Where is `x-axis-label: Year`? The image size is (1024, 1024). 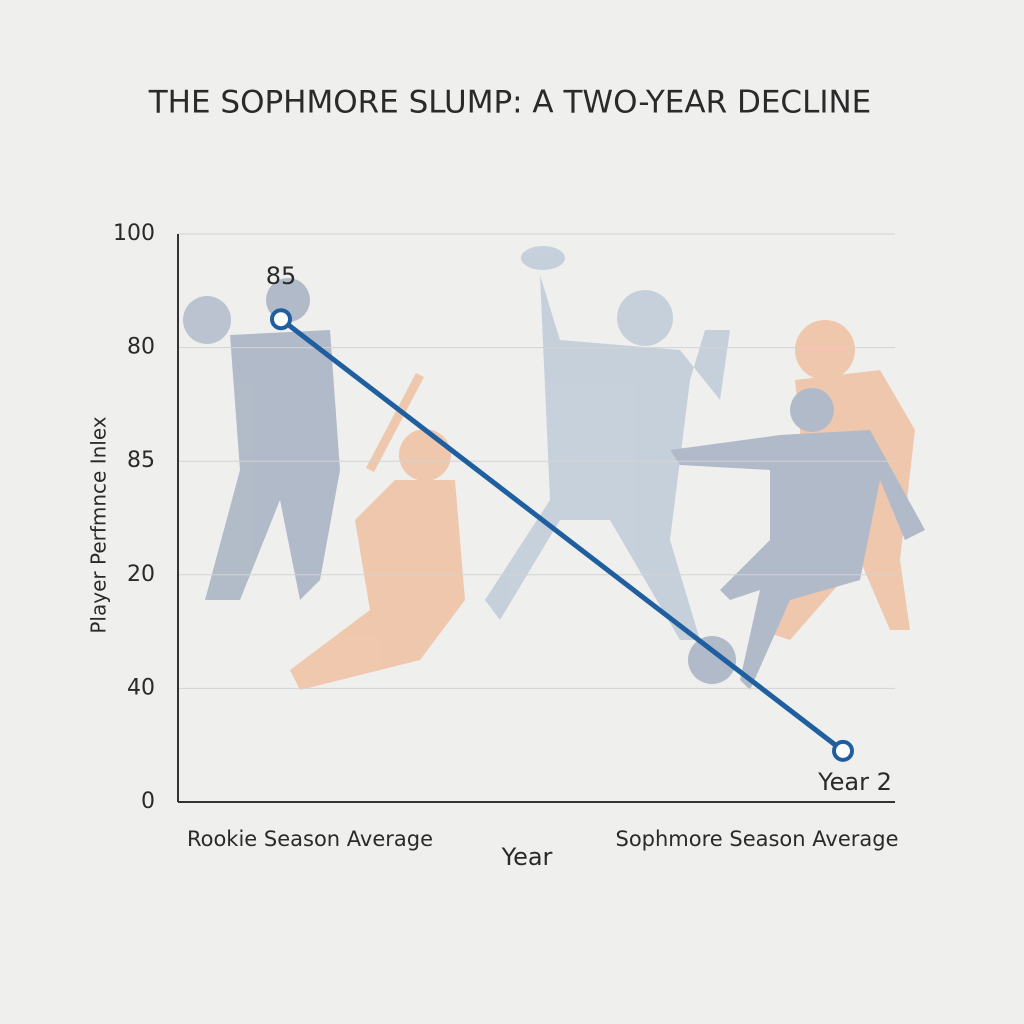
x-axis-label: Year is located at coordinates (527, 857).